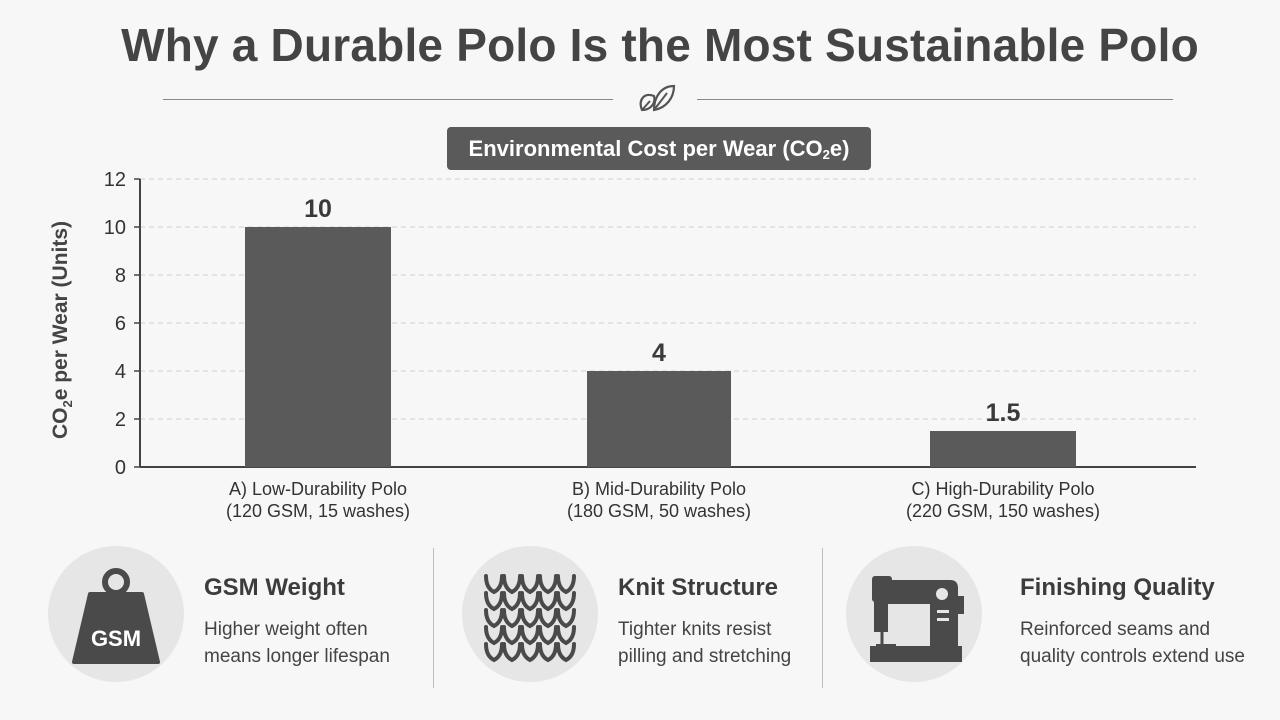 The height and width of the screenshot is (720, 1280). What do you see at coordinates (115, 228) in the screenshot?
I see `y-tick-label: 10` at bounding box center [115, 228].